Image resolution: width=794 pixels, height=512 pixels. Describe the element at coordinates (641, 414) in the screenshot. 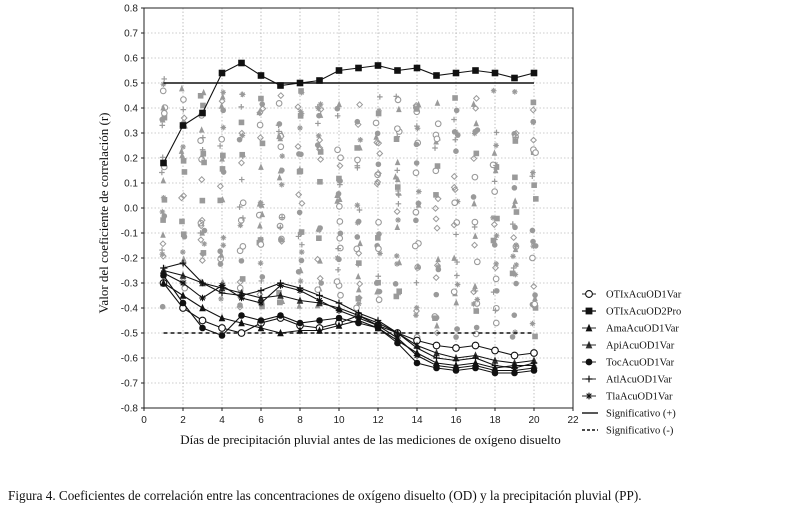

I see `legend-label: Significativo (+)` at that location.